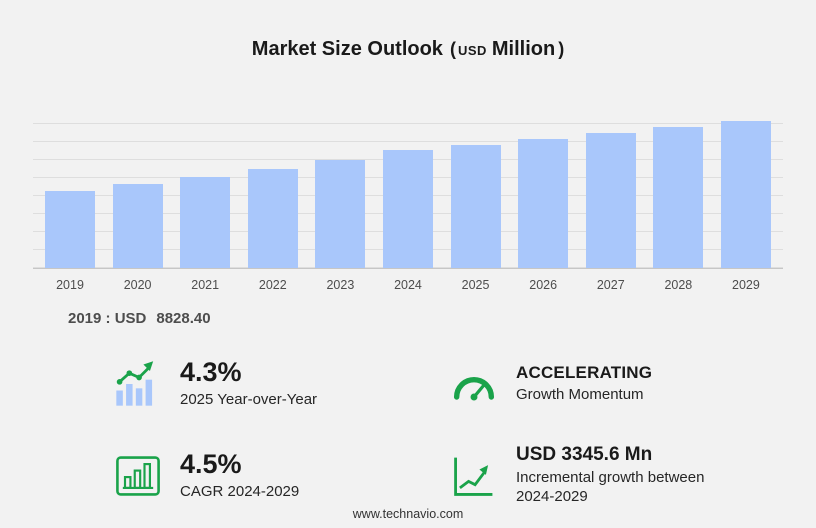 The width and height of the screenshot is (816, 528). I want to click on gauge-icon, so click(474, 384).